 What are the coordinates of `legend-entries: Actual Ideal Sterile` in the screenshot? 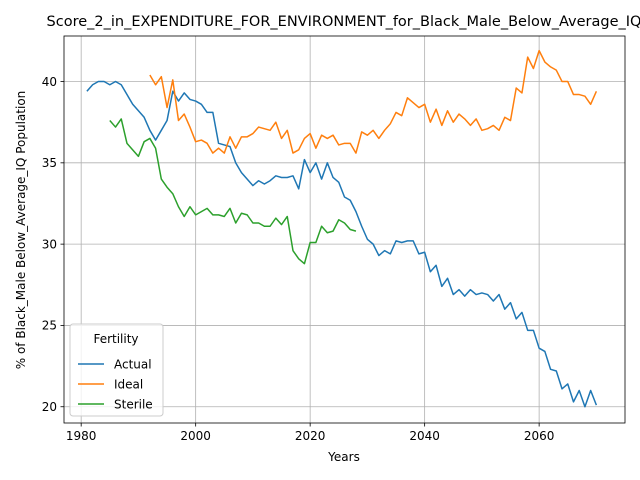 It's located at (115, 384).